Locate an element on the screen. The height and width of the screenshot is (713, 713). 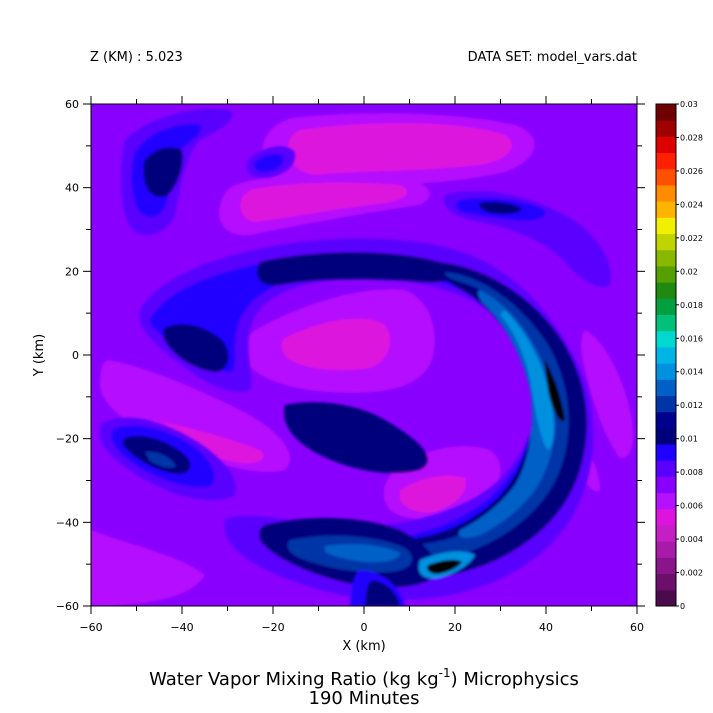
colorbar-frame is located at coordinates (666, 355).